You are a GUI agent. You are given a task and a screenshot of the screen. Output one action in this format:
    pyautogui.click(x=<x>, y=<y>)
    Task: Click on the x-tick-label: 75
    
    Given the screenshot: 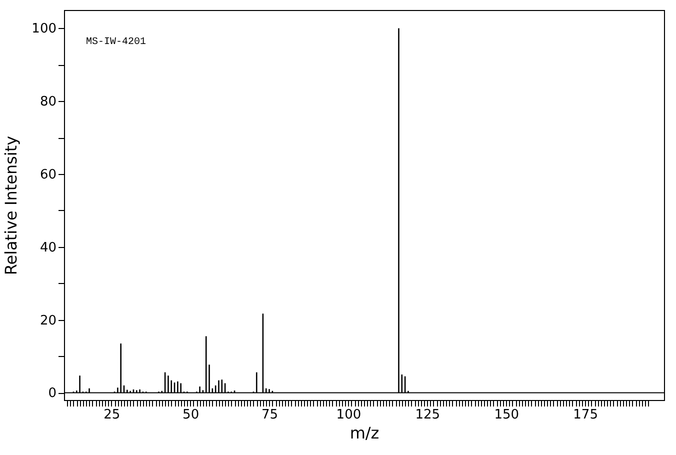 What is the action you would take?
    pyautogui.click(x=269, y=415)
    